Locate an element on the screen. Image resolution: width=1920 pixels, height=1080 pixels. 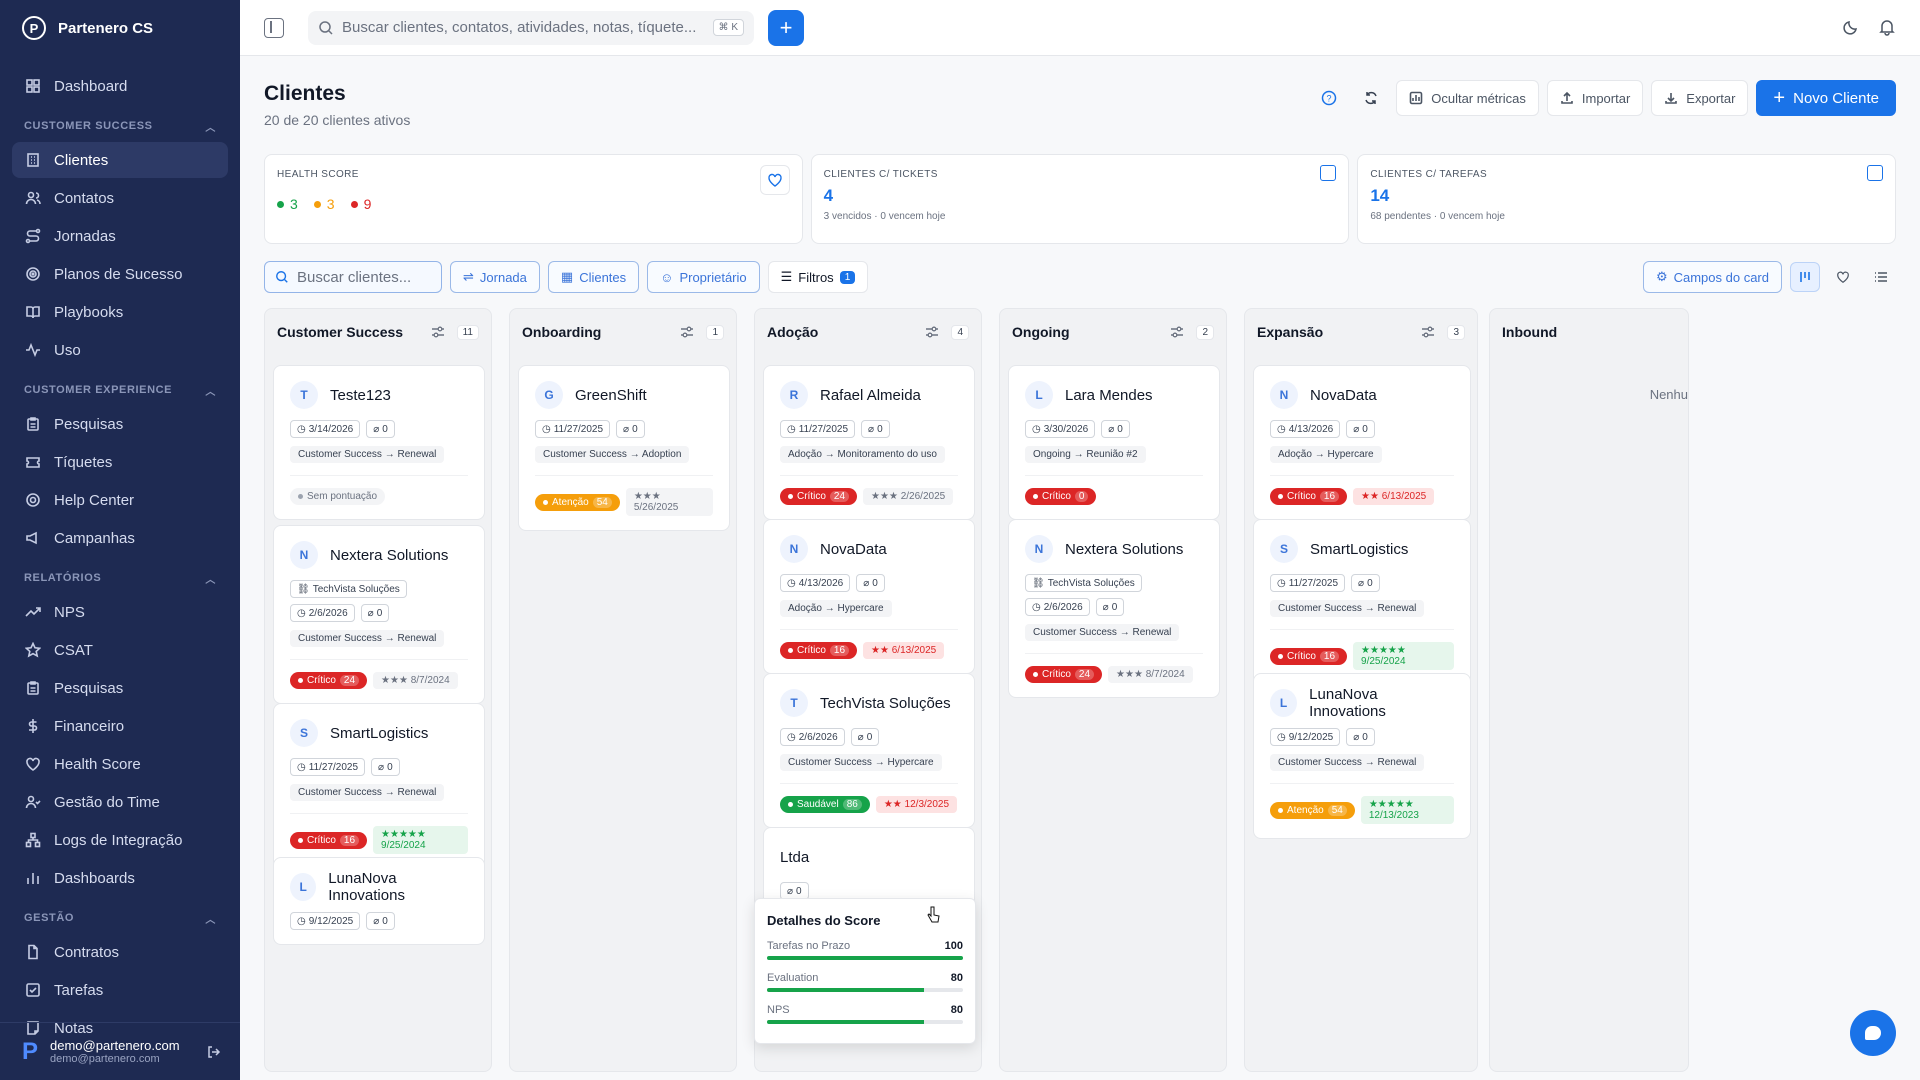
card-fields-button: ⚙ Campos do card is located at coordinates (1712, 277).